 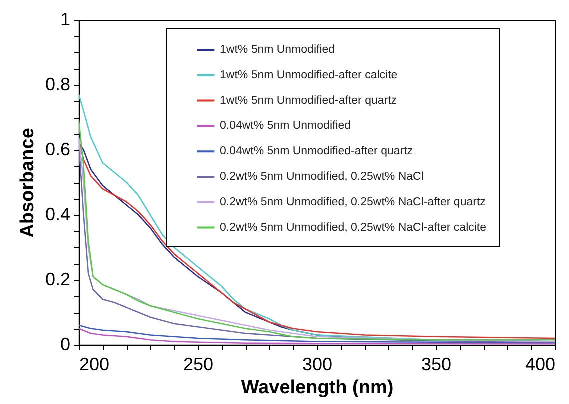 I want to click on x-tick-label: 400, so click(x=540, y=364).